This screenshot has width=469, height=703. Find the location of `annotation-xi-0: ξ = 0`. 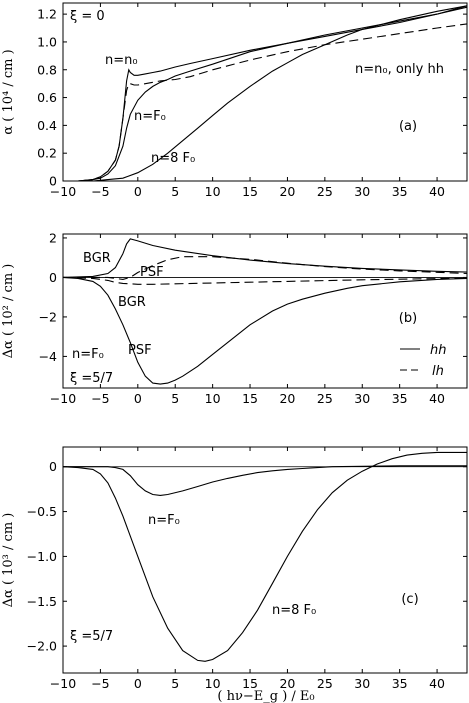

annotation-xi-0: ξ = 0 is located at coordinates (87, 16).